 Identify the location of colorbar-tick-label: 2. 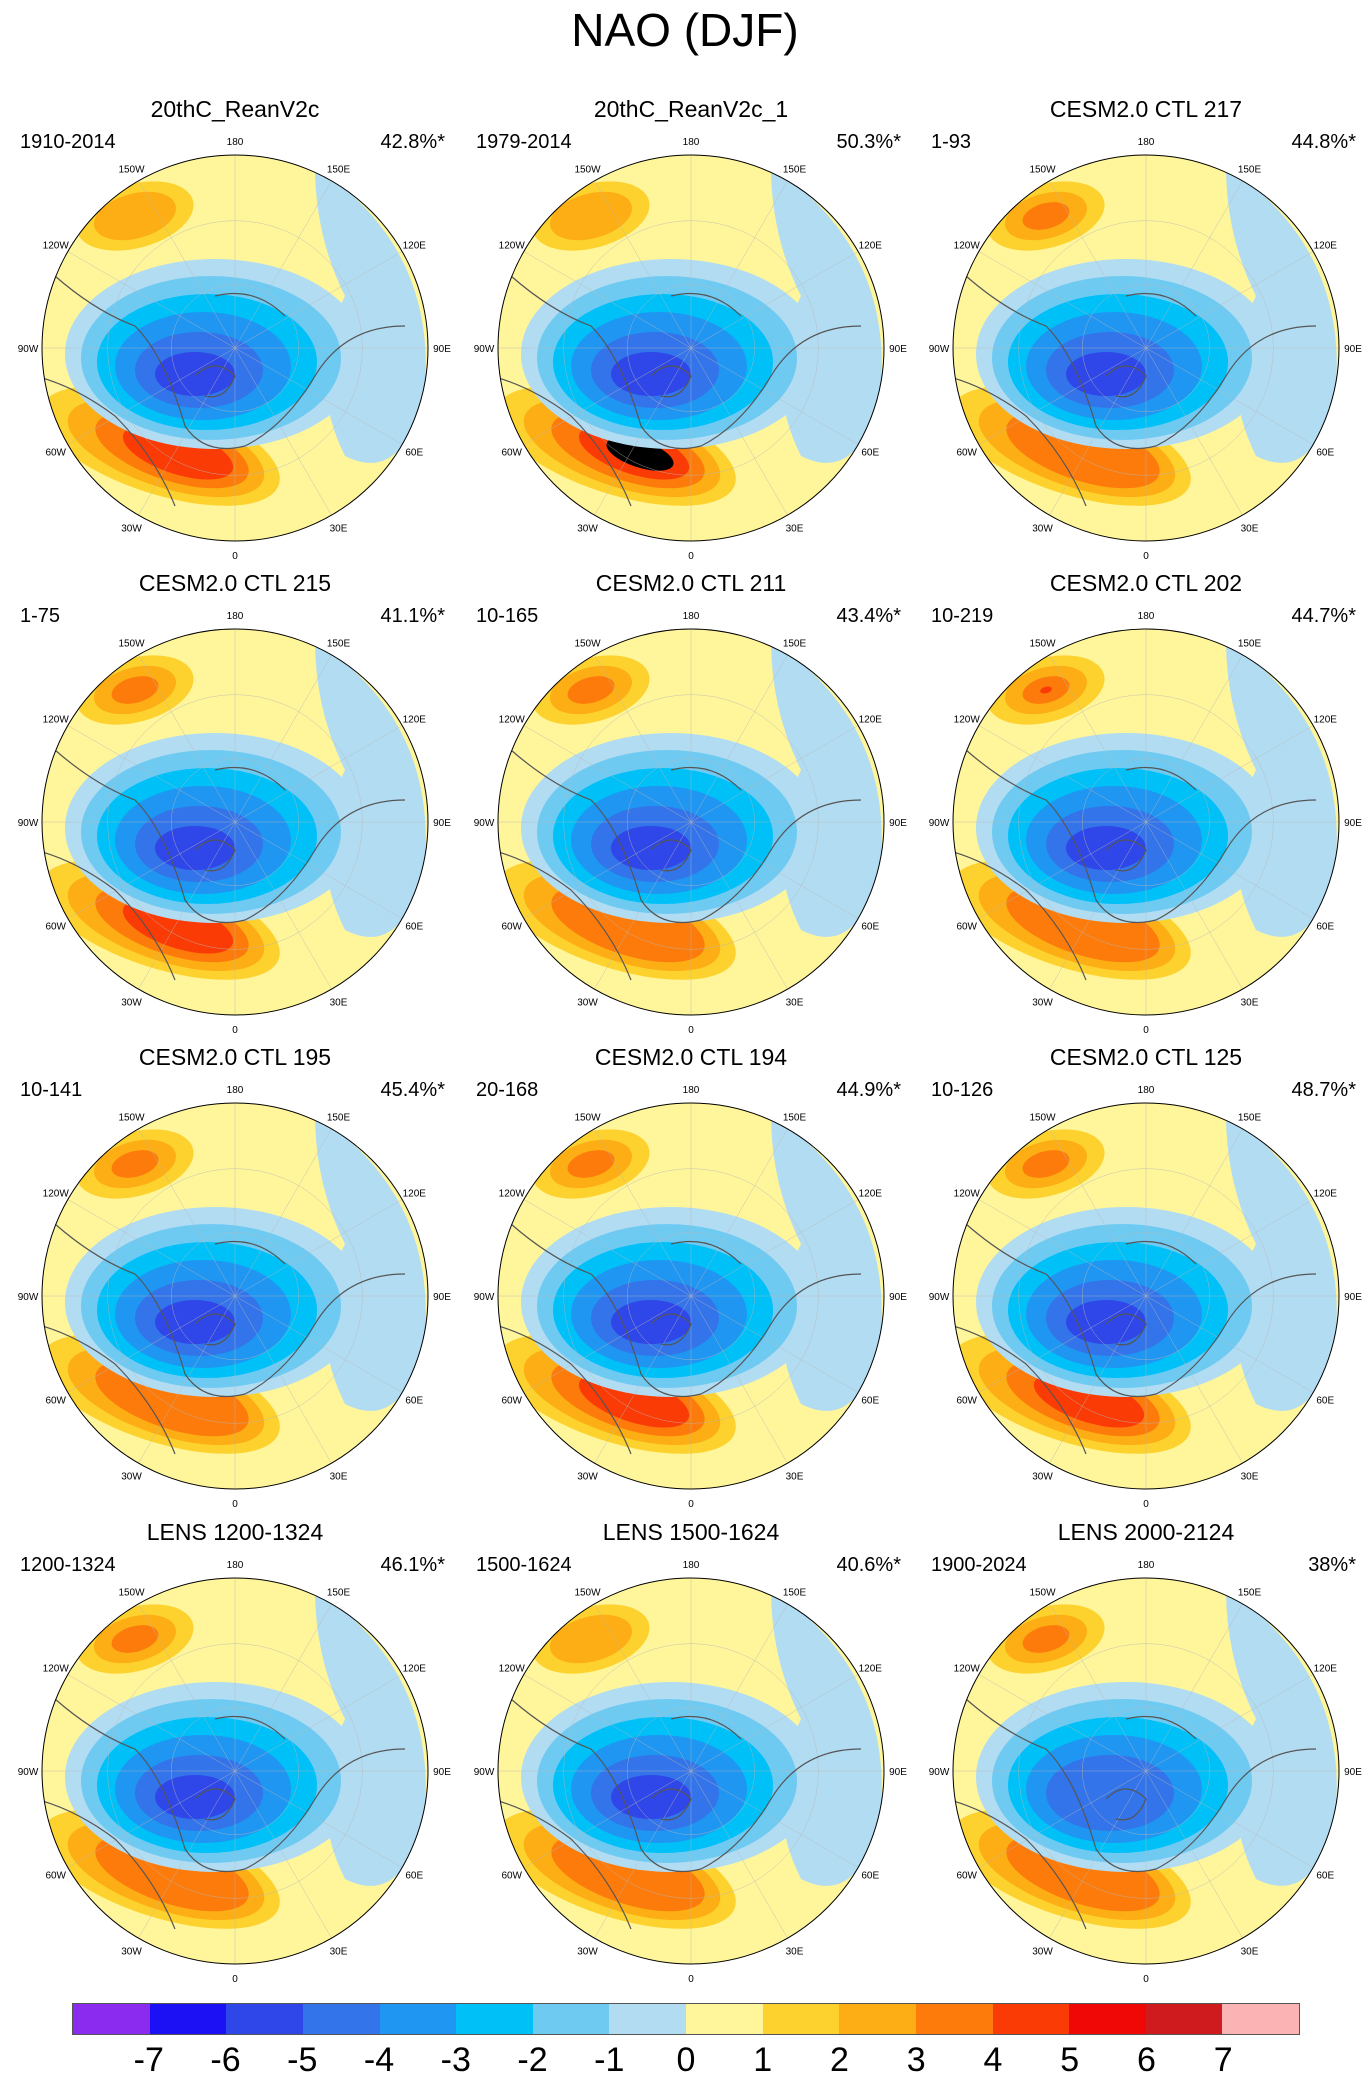
(839, 2060).